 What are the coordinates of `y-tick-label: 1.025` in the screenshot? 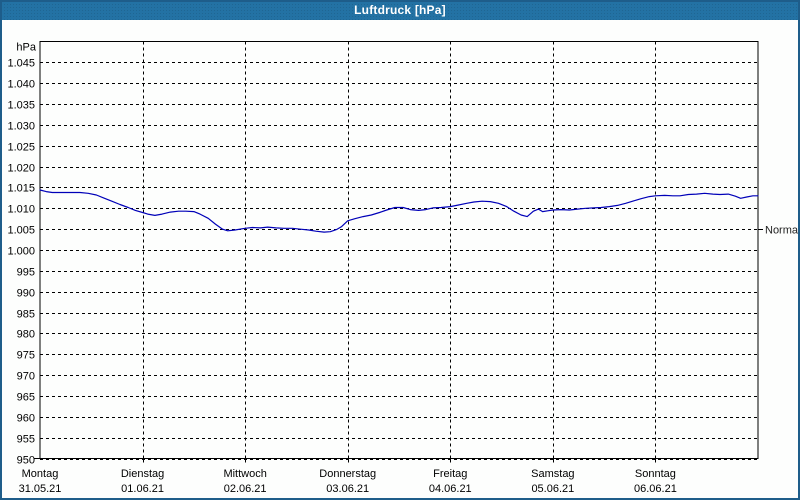 It's located at (21, 148).